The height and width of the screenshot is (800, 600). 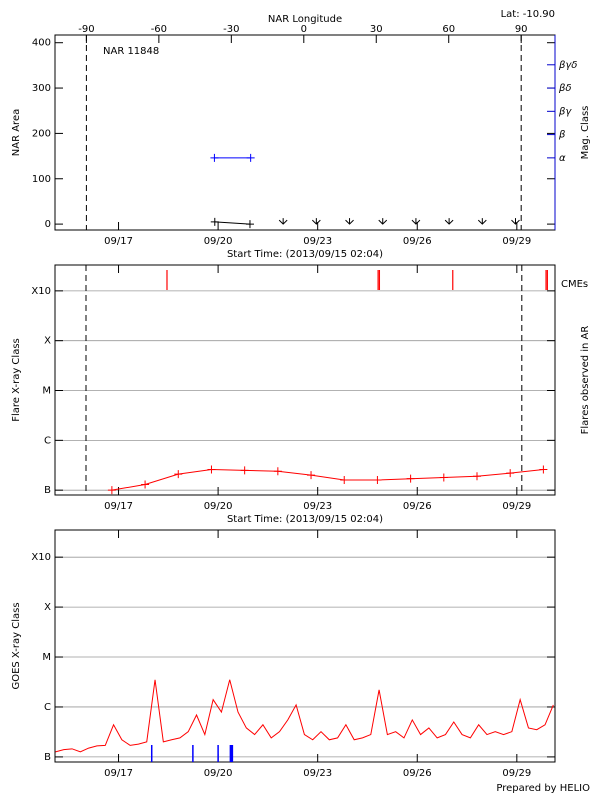 I want to click on legend-label: CMEs, so click(x=574, y=284).